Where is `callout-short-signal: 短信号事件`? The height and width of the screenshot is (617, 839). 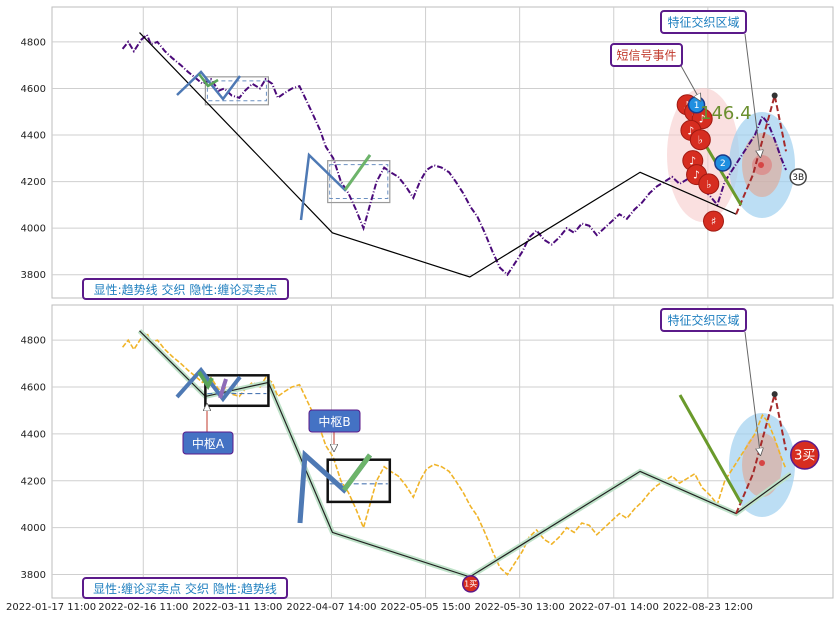
callout-short-signal: 短信号事件 is located at coordinates (646, 55).